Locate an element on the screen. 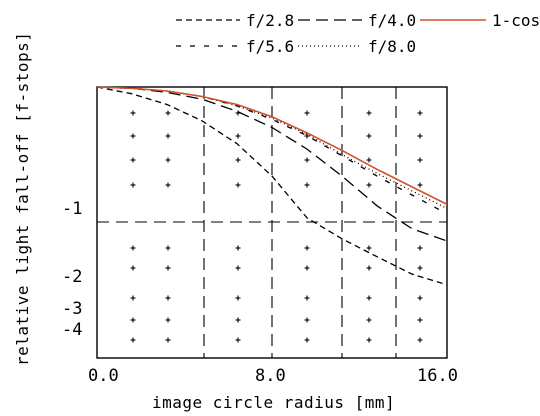  legend: f/2.8 f/4.0 1-cos 4 f/5.6 f/8.0 is located at coordinates (358, 32).